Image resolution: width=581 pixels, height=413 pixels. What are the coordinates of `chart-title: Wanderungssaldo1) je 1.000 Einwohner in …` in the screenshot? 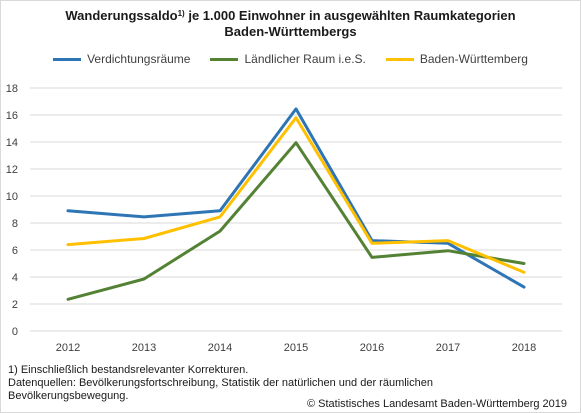 It's located at (290, 24).